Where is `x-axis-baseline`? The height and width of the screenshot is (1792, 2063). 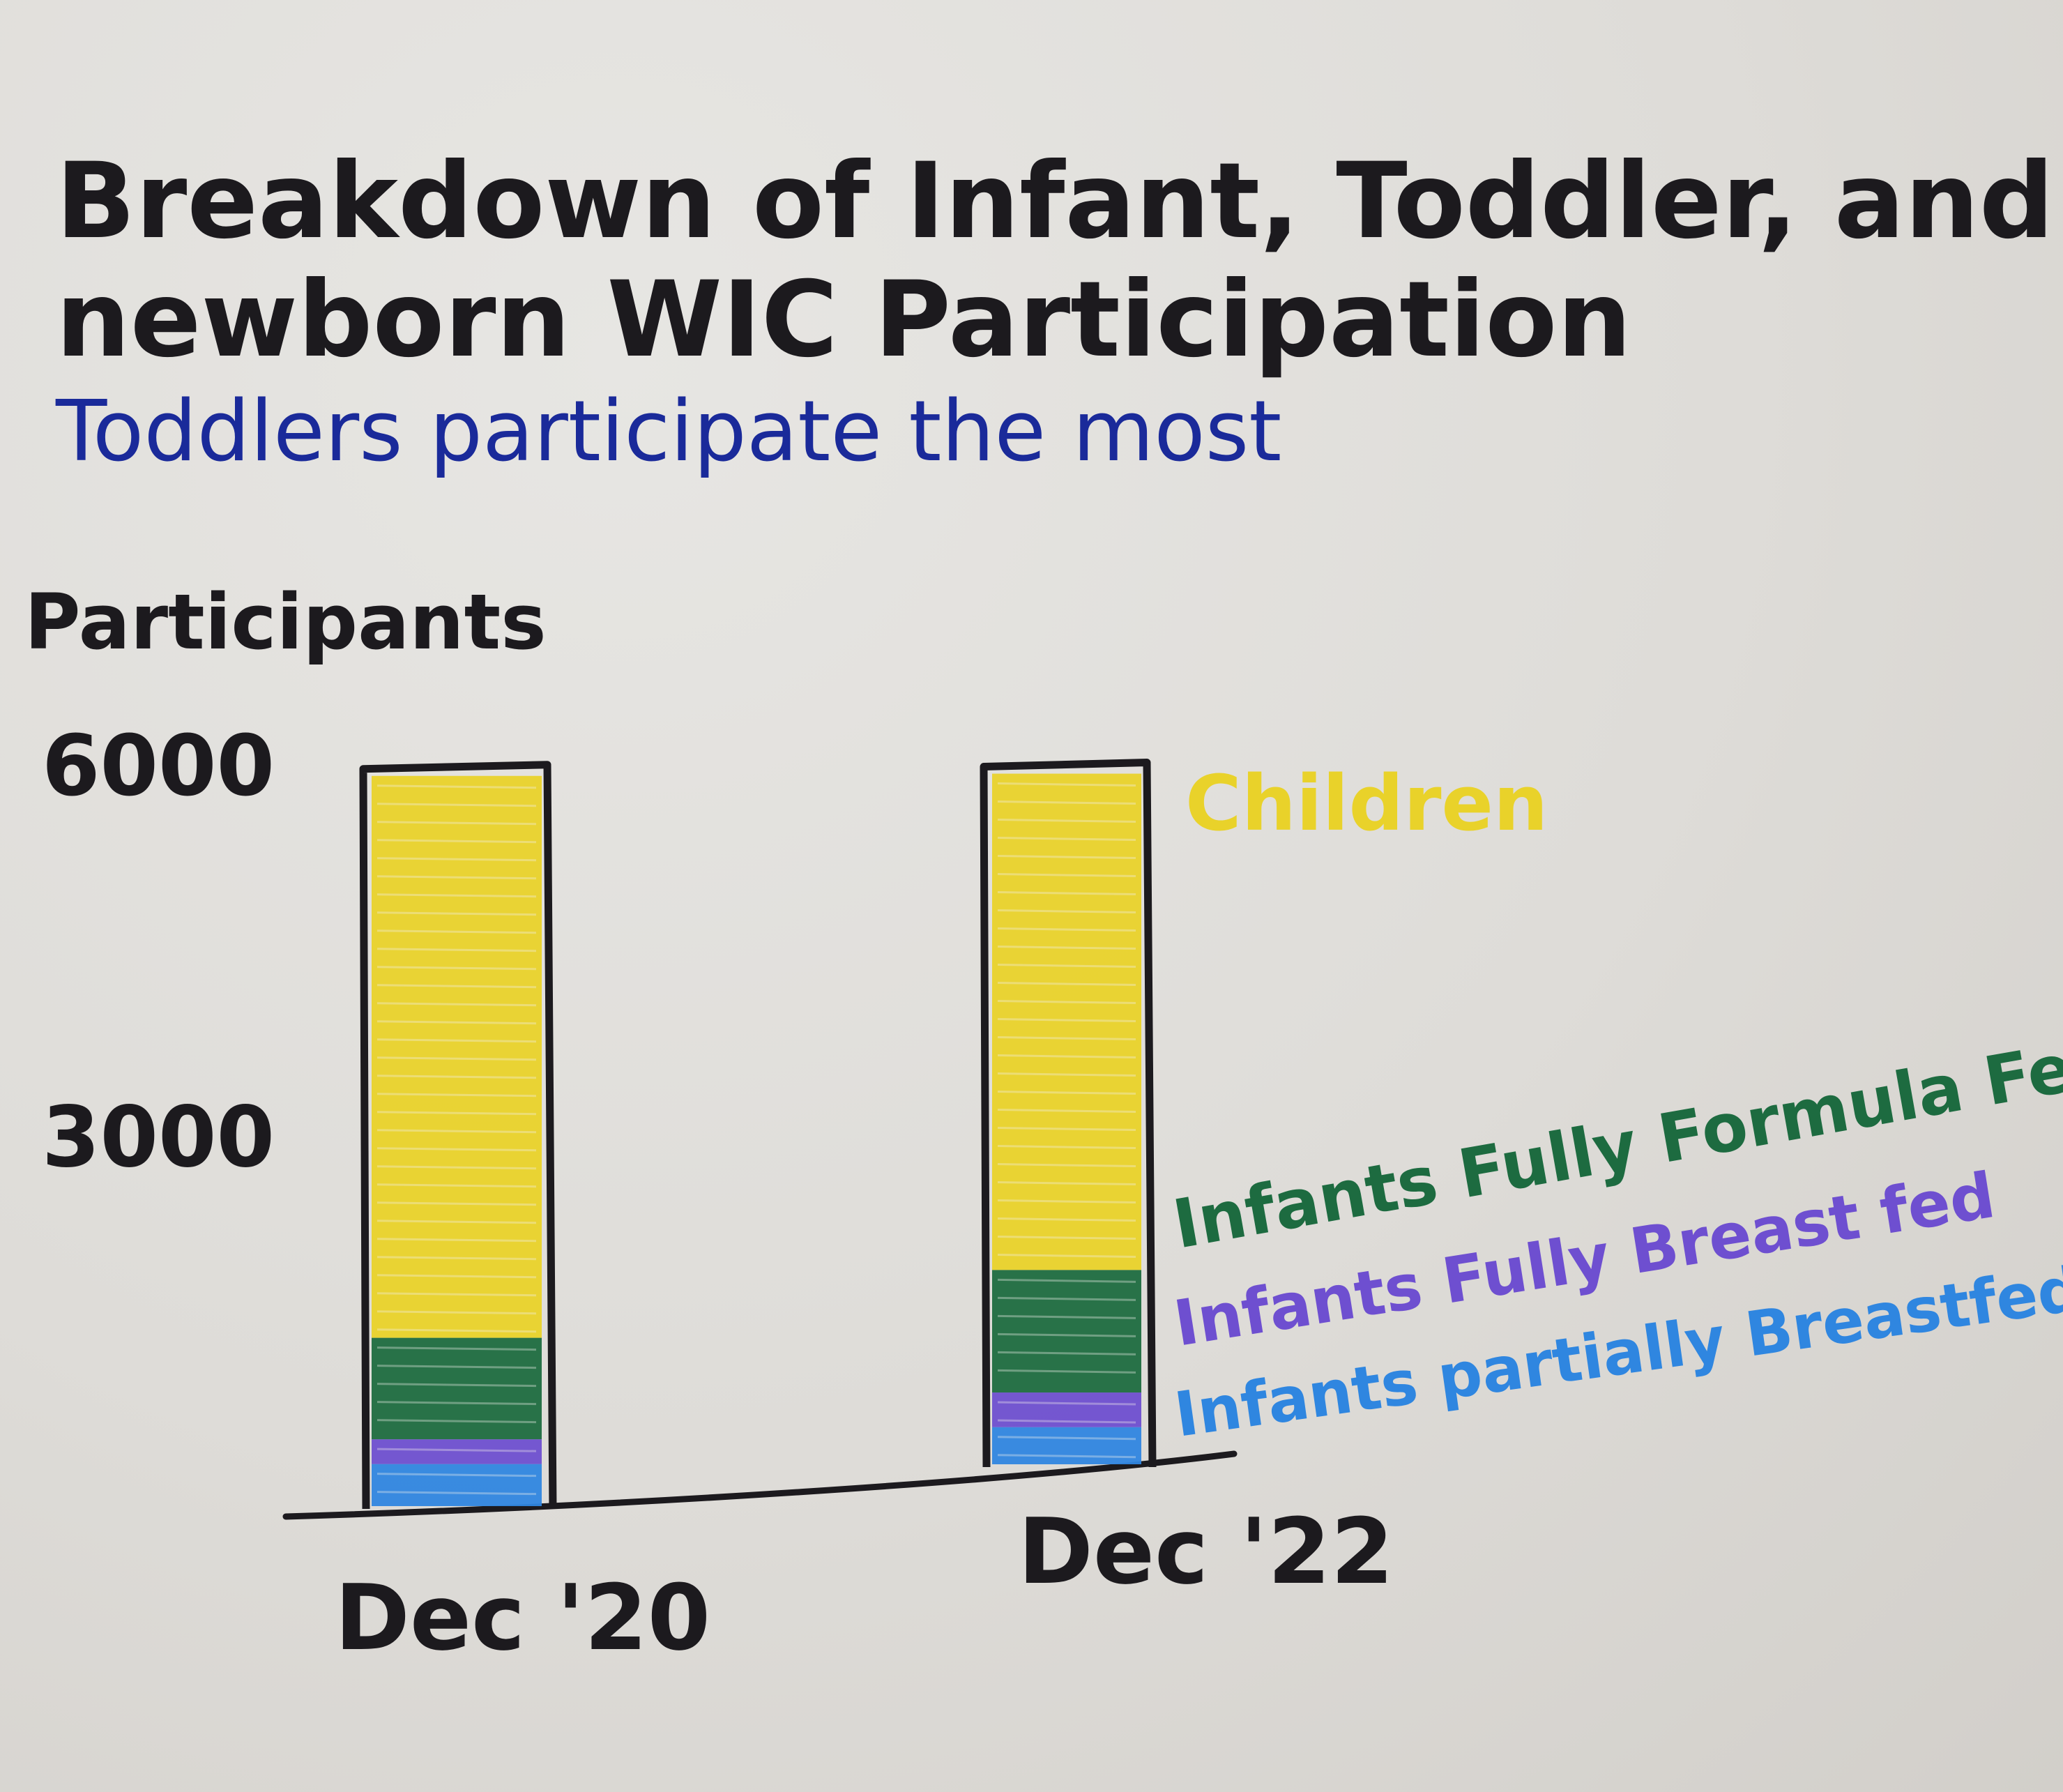
x-axis-baseline is located at coordinates (760, 1485).